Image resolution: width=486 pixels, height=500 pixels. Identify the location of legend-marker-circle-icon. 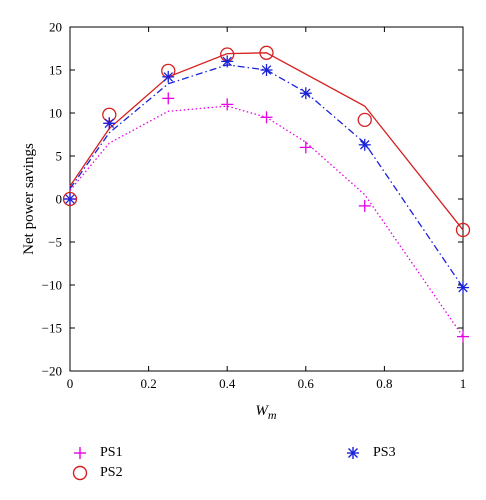
(80, 473).